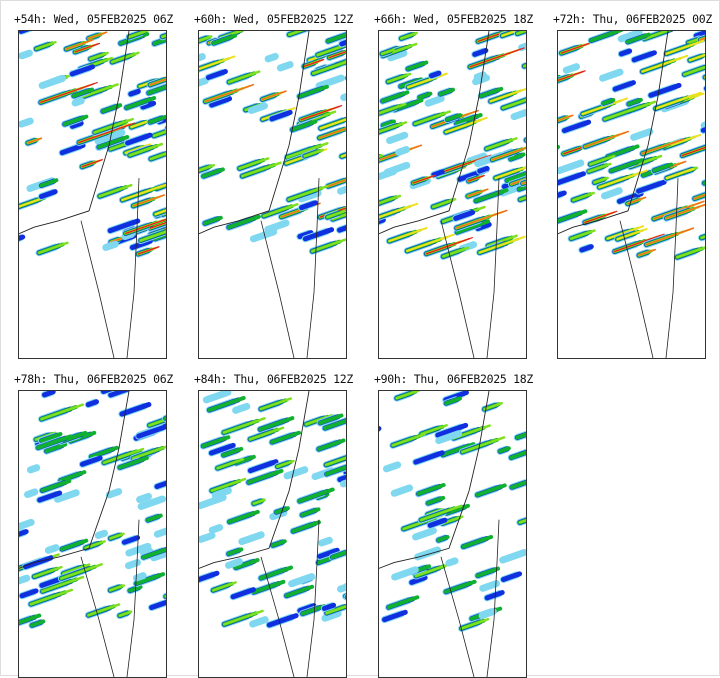 Image resolution: width=720 pixels, height=678 pixels. What do you see at coordinates (93, 379) in the screenshot?
I see `panel-title: +78h: Thu, 06FEB2025 06Z` at bounding box center [93, 379].